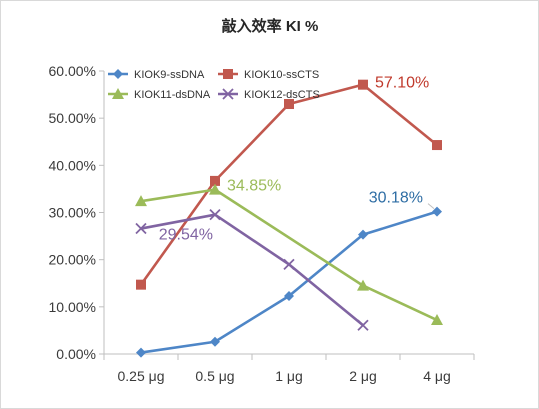 The image size is (539, 409). I want to click on y-tick-label: 50.00%, so click(72, 118).